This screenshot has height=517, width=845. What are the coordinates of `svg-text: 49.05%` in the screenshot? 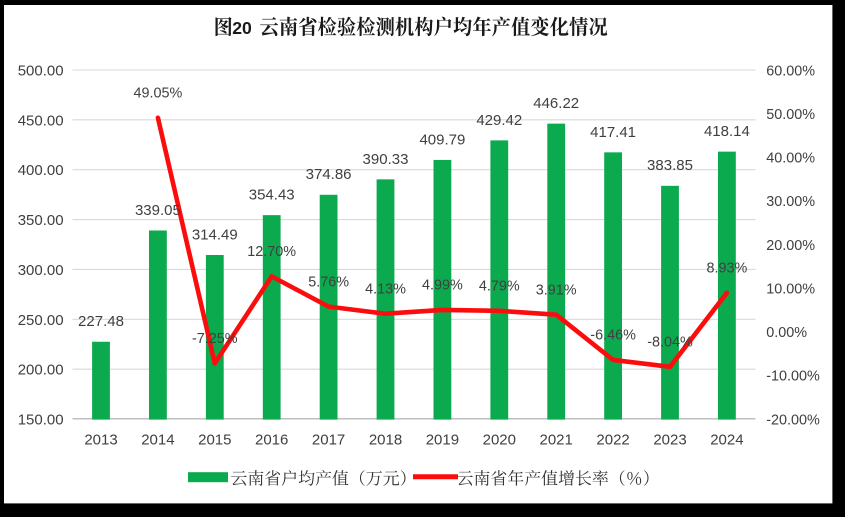 It's located at (157, 94).